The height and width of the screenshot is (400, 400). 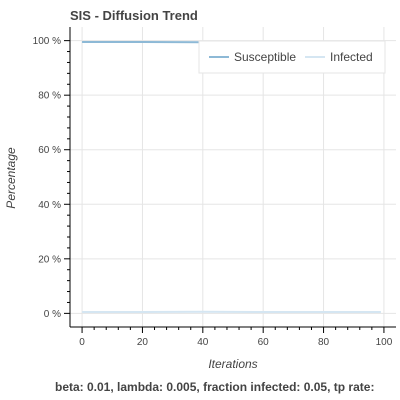 What do you see at coordinates (49, 150) in the screenshot?
I see `y-tick-label-3: 60 %` at bounding box center [49, 150].